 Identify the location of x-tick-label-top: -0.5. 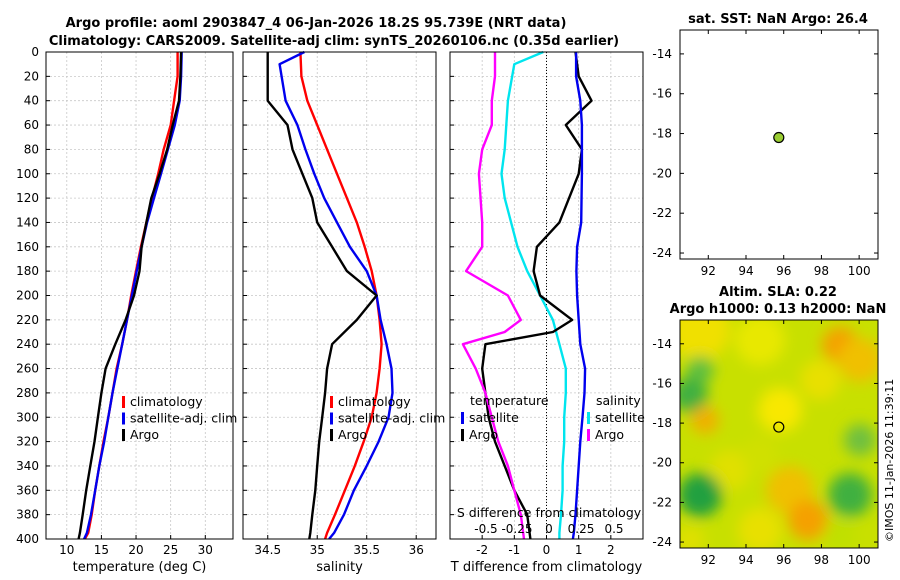
(485, 529).